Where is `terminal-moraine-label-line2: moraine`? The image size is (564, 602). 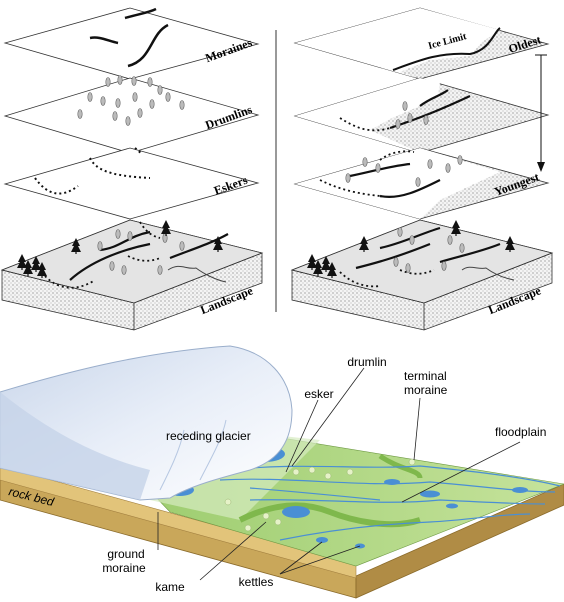 terminal-moraine-label-line2: moraine is located at coordinates (426, 390).